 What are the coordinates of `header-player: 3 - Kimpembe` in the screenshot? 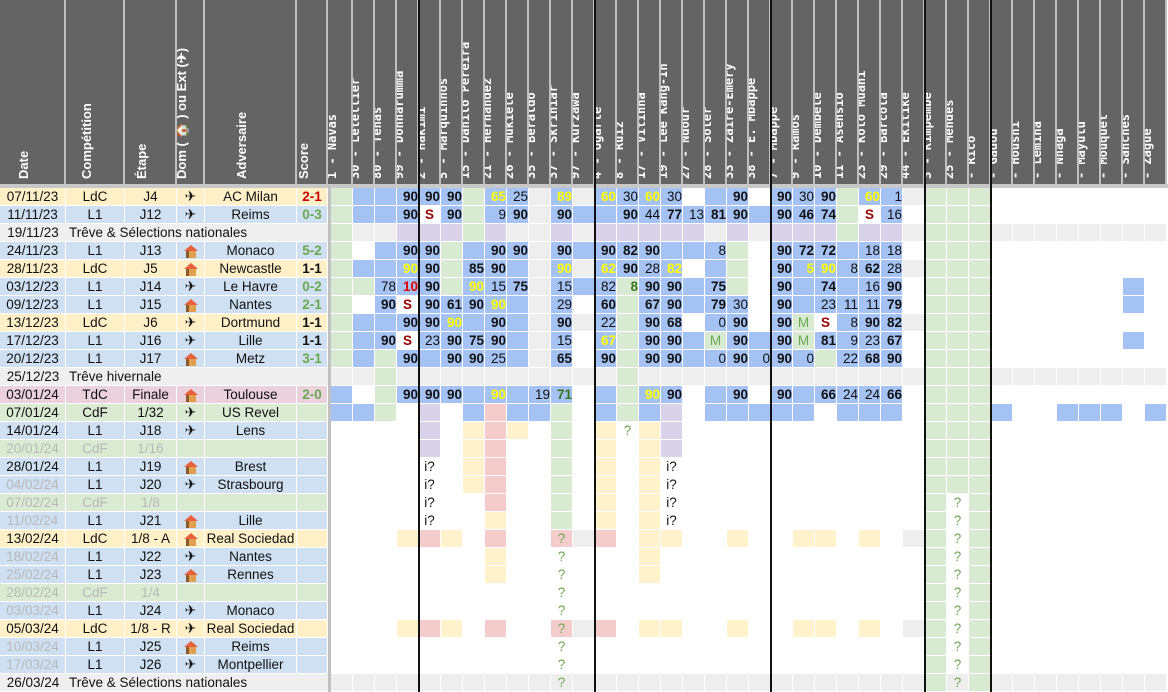 It's located at (936, 92).